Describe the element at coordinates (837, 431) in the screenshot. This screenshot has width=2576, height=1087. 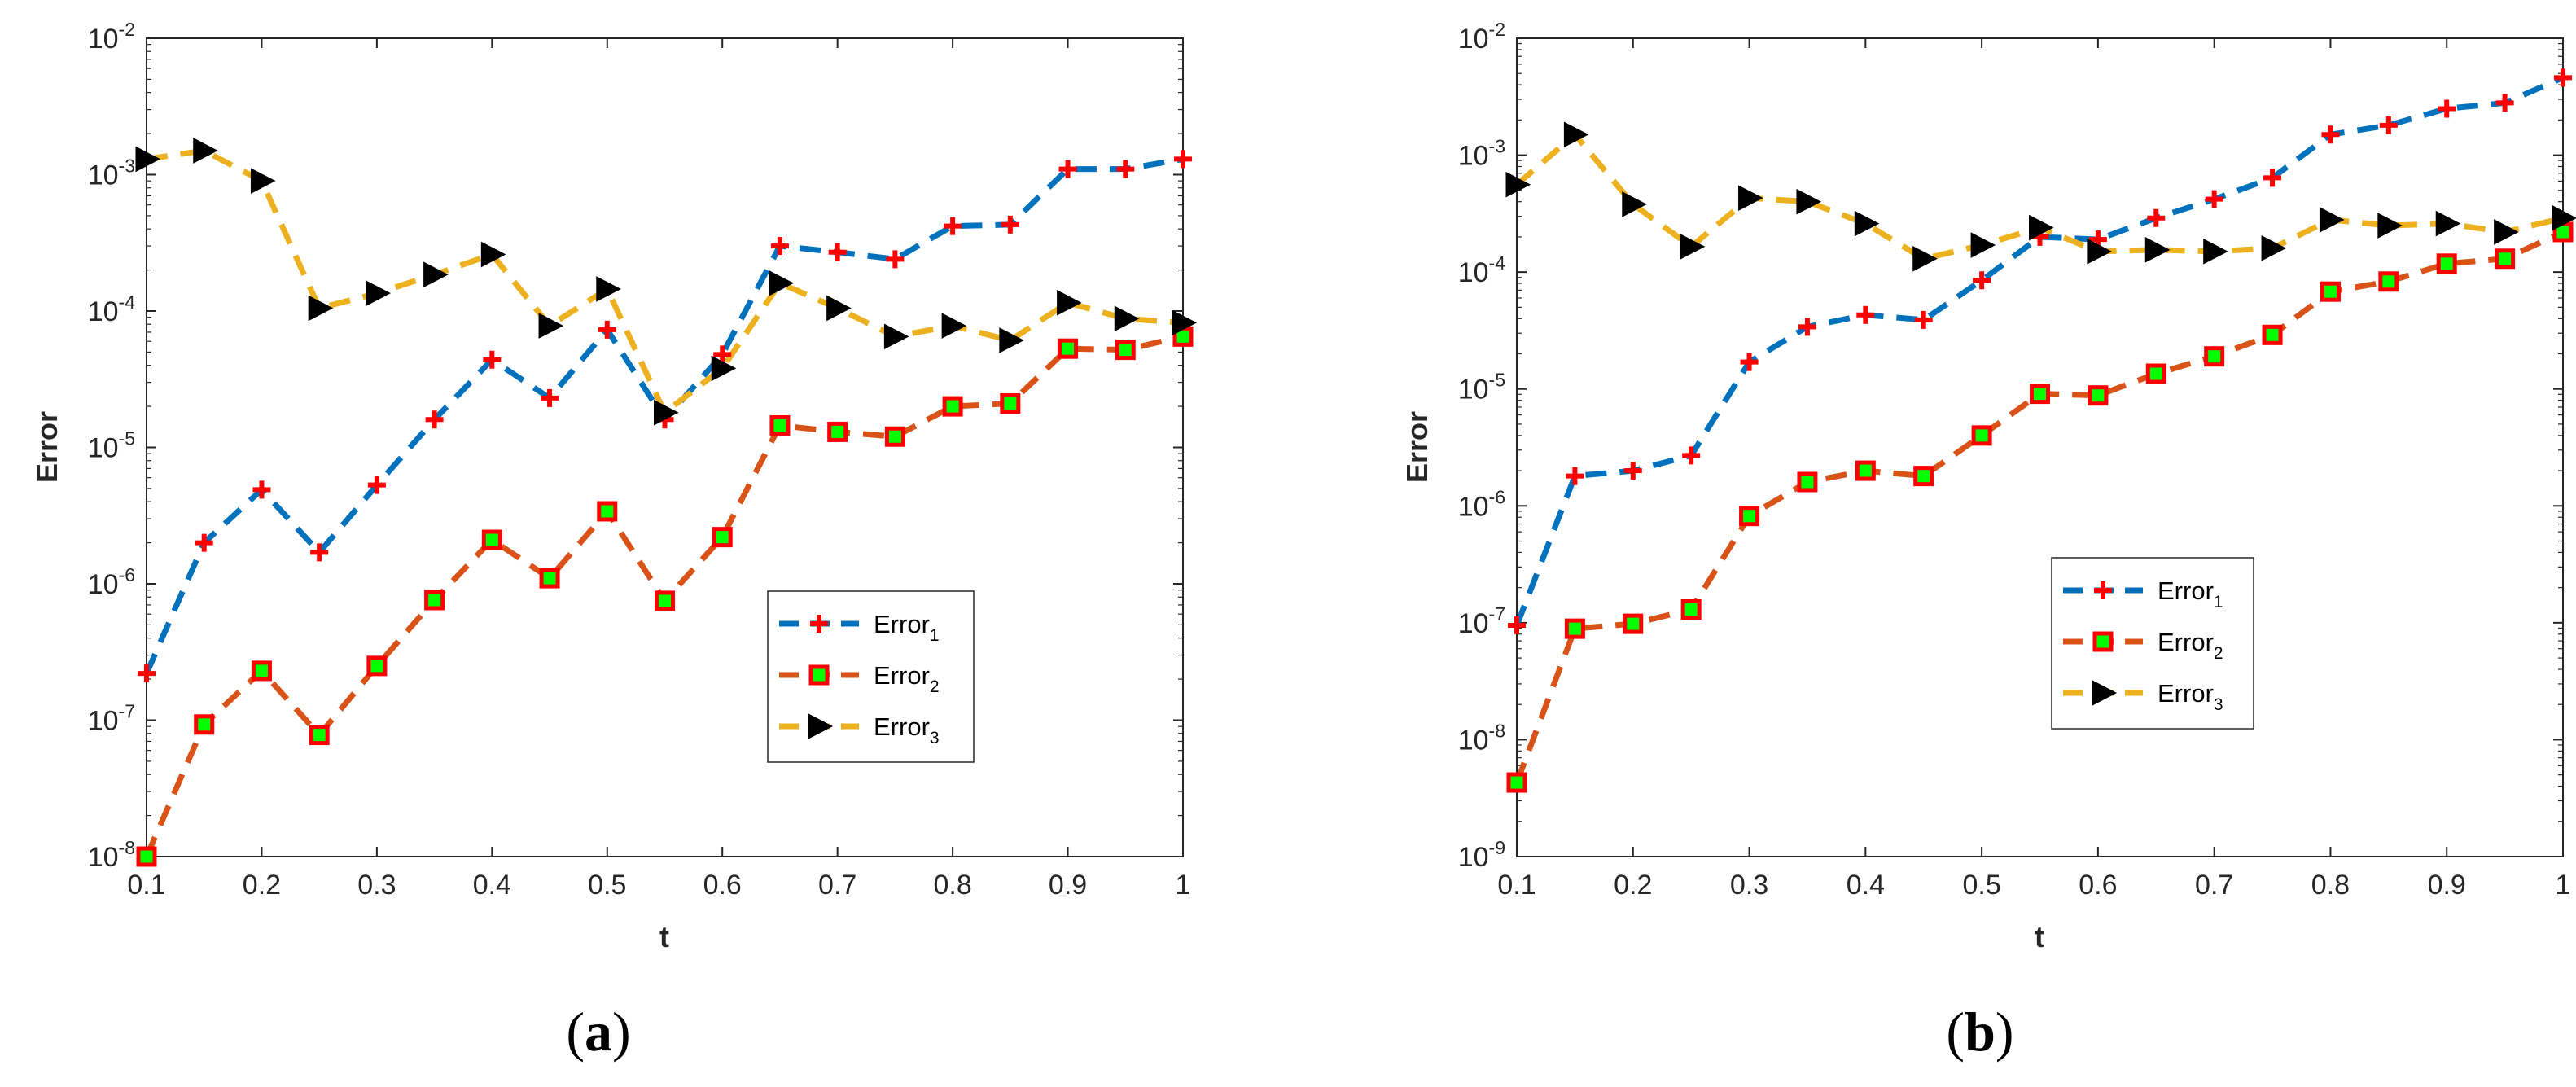
I see `marker-a-s2-p13` at that location.